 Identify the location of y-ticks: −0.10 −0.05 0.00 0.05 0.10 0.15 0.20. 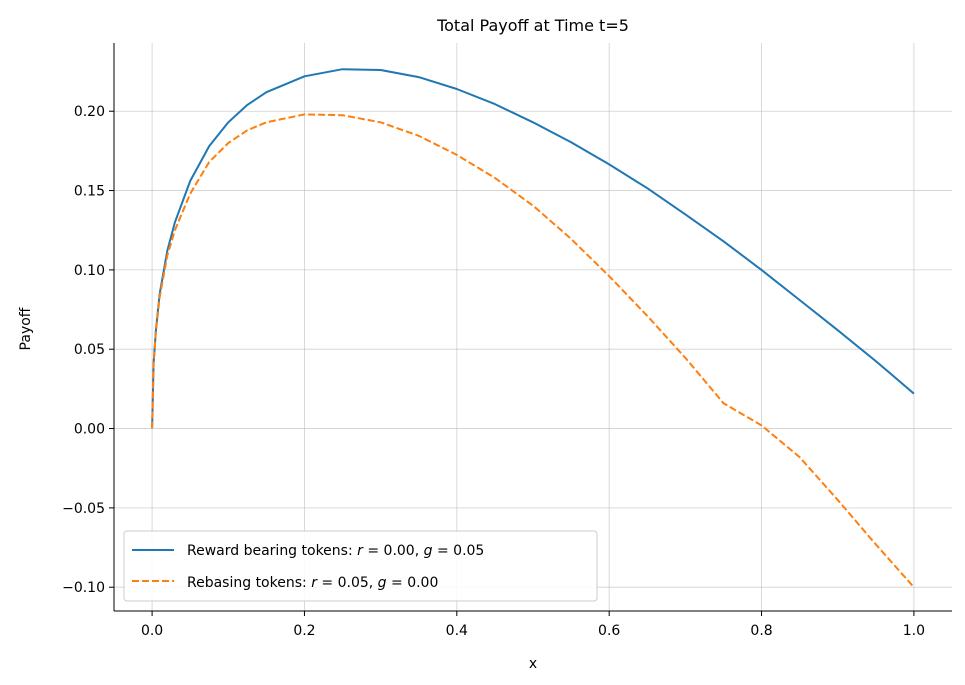
(88, 350).